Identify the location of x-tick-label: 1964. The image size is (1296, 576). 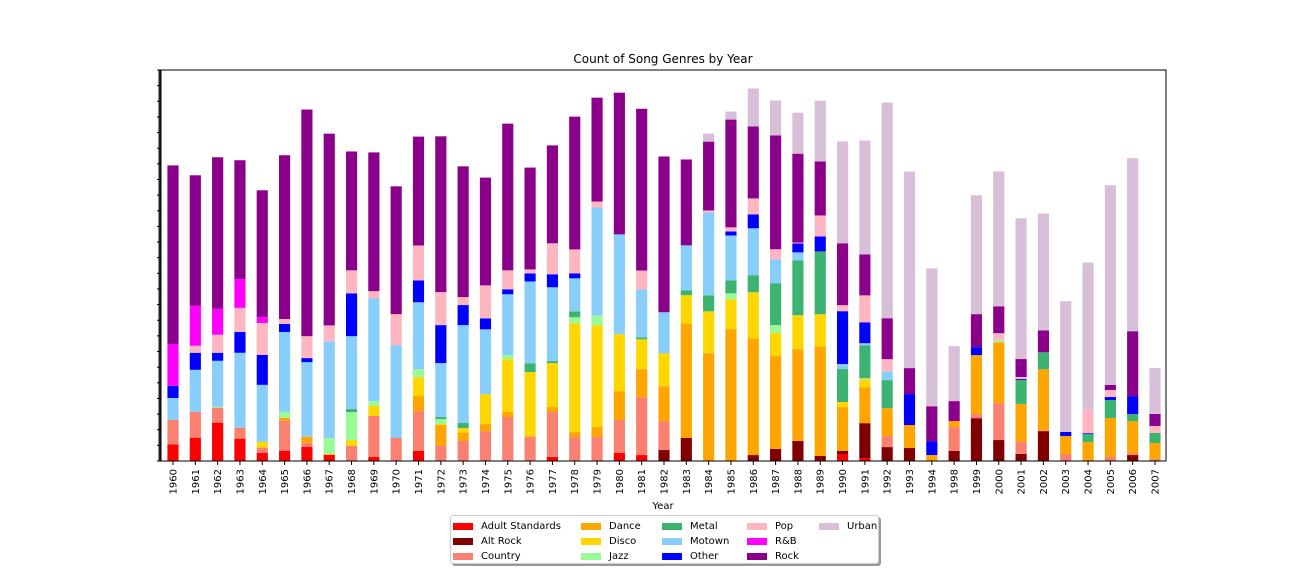
(263, 481).